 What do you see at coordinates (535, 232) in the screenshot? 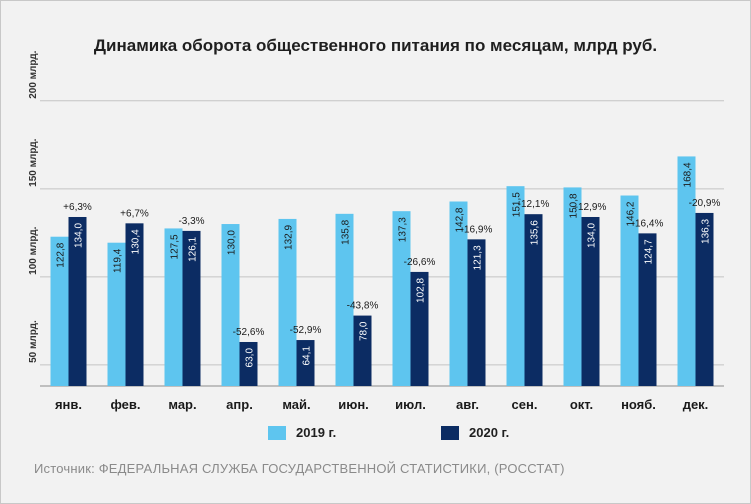
I see `data-label-2020: 135,6` at bounding box center [535, 232].